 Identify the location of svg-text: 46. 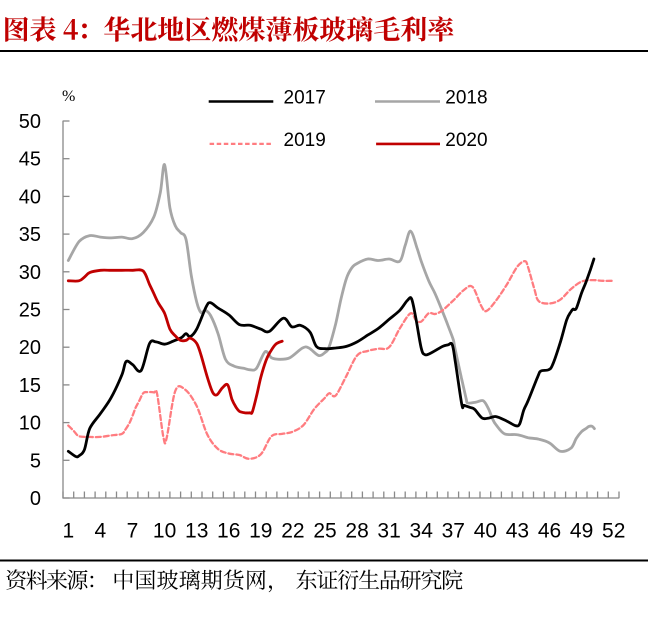
(549, 531).